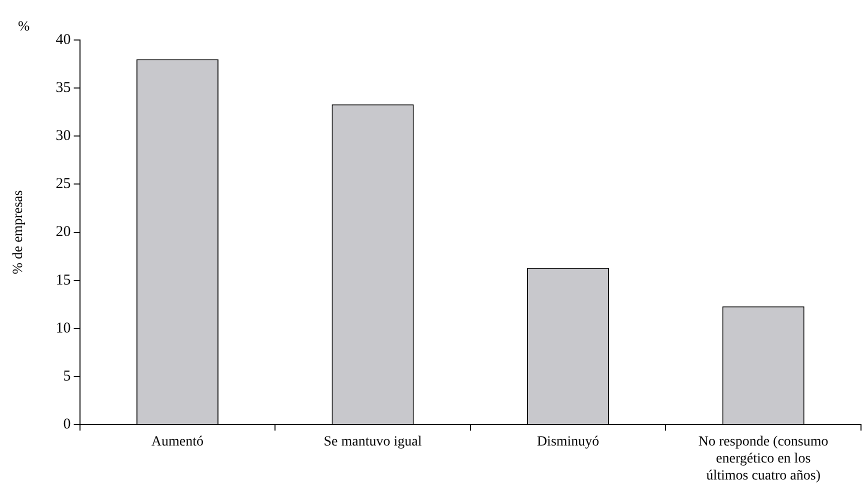 Image resolution: width=867 pixels, height=491 pixels. I want to click on y-tick-label: 15, so click(63, 280).